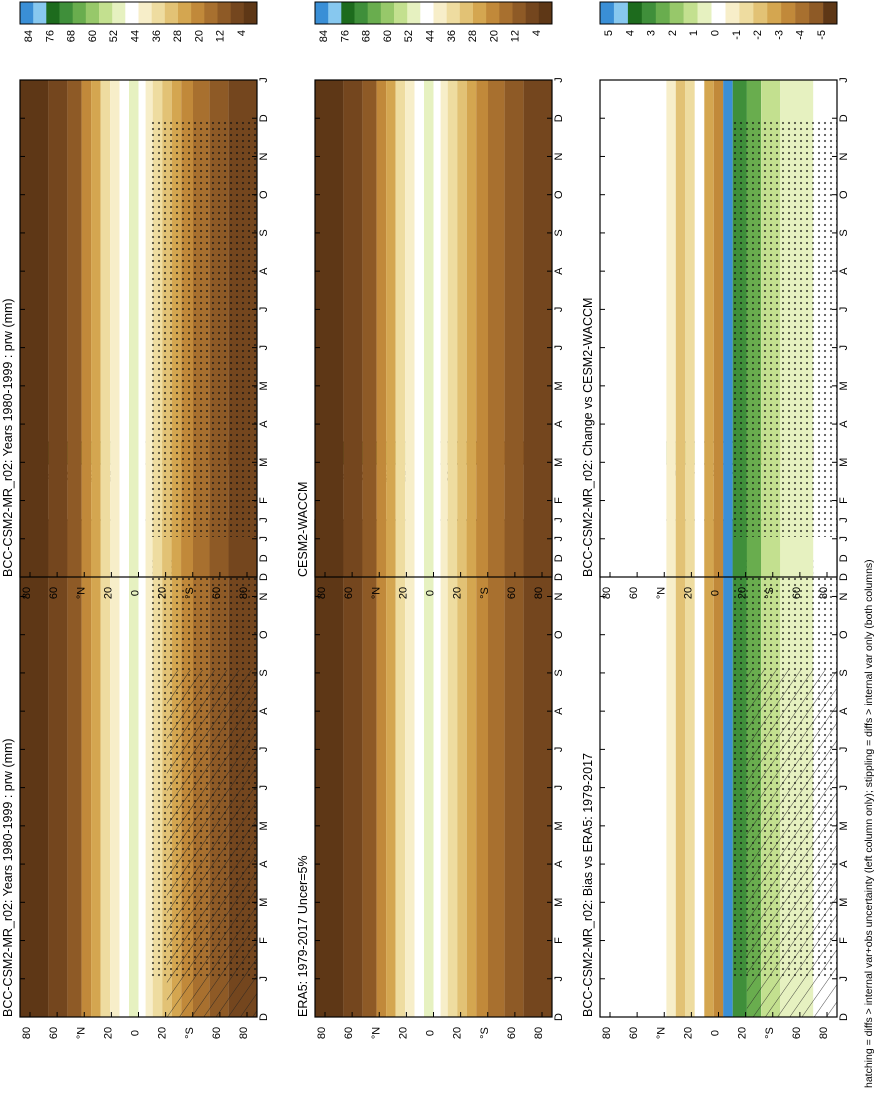 The width and height of the screenshot is (891, 1098). What do you see at coordinates (324, 36) in the screenshot?
I see `colorbar-label: 84` at bounding box center [324, 36].